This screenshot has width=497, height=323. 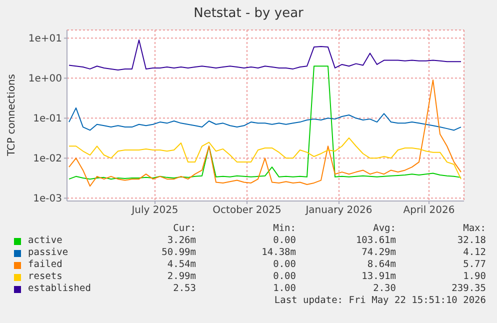 What do you see at coordinates (184, 229) in the screenshot?
I see `text: Cur:` at bounding box center [184, 229].